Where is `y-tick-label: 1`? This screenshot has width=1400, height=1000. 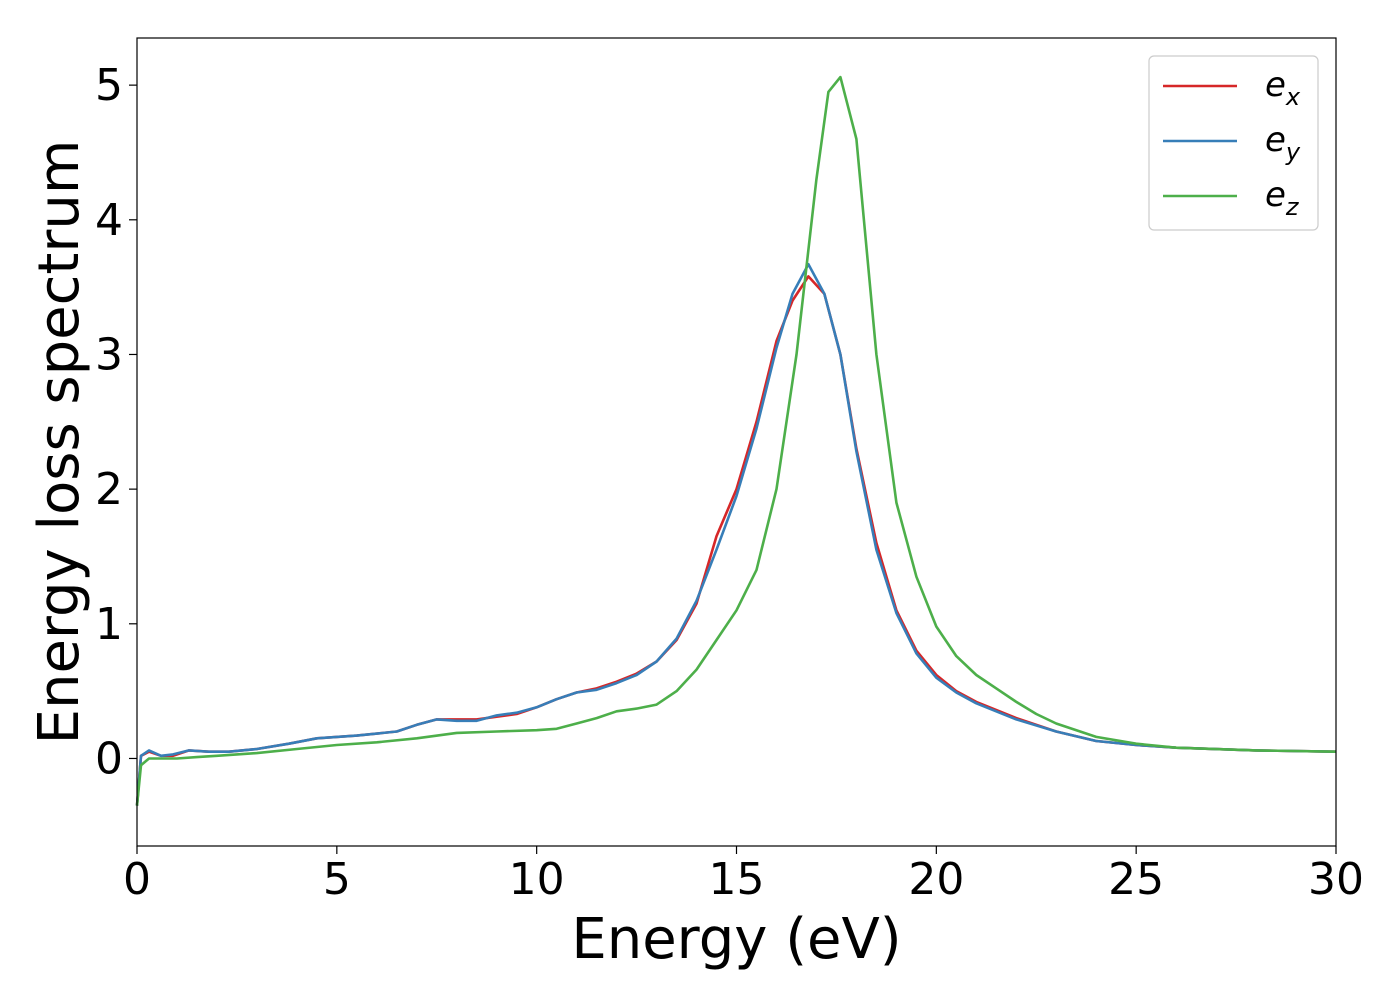 y-tick-label: 1 is located at coordinates (109, 624).